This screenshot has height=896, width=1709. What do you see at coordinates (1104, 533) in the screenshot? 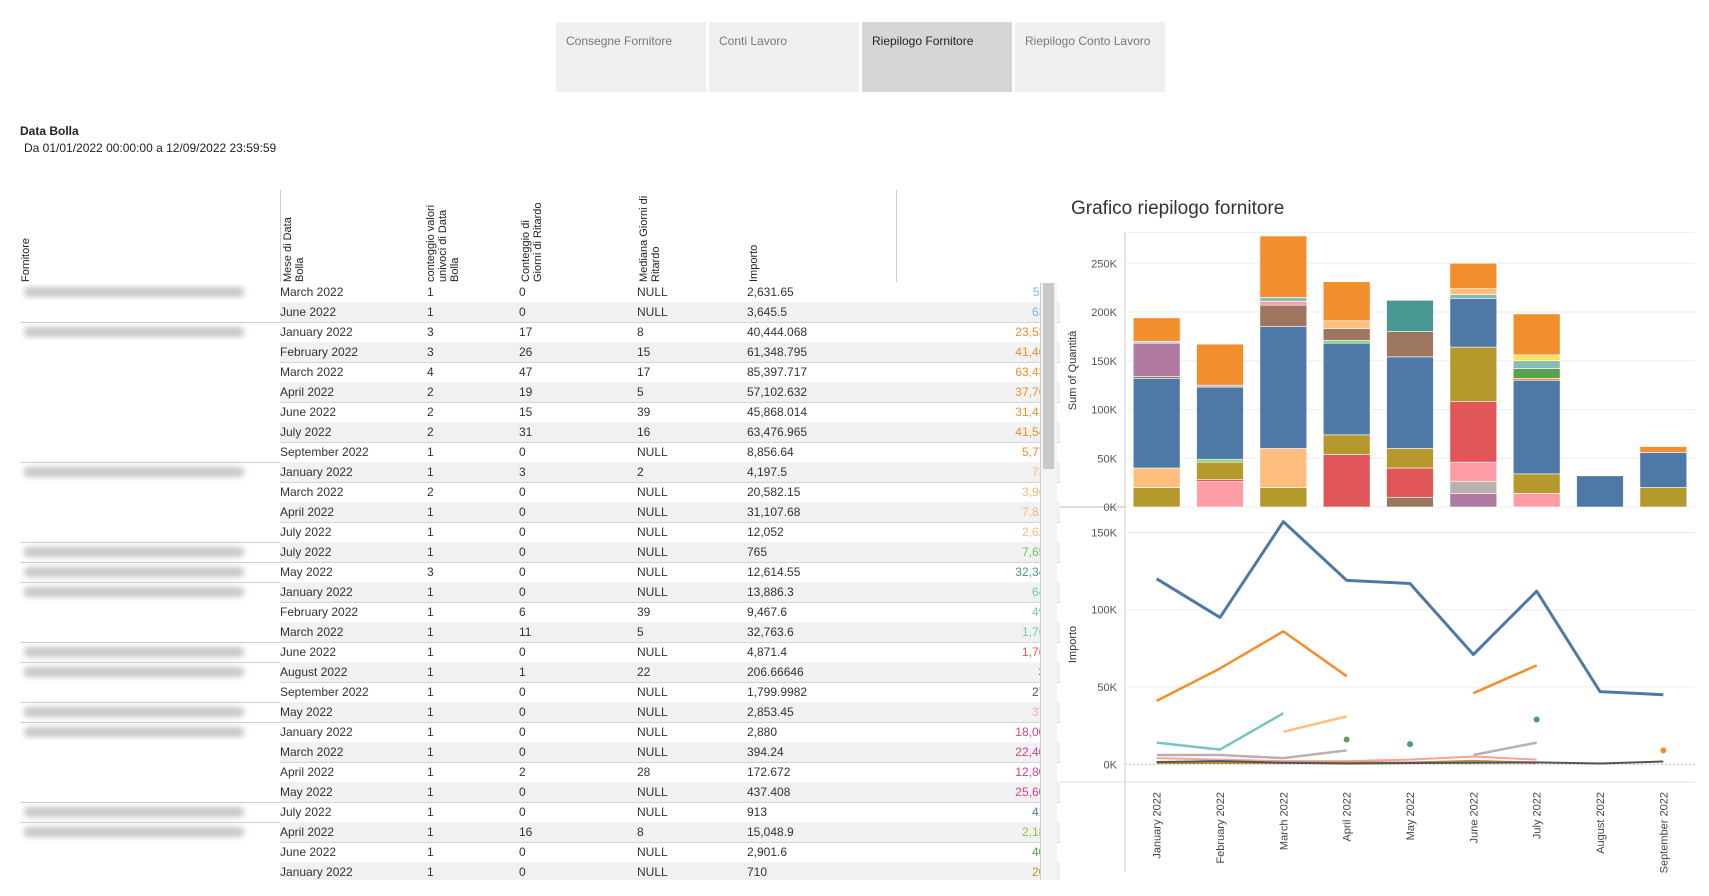
I see `line-y-tick-label: 150K` at bounding box center [1104, 533].